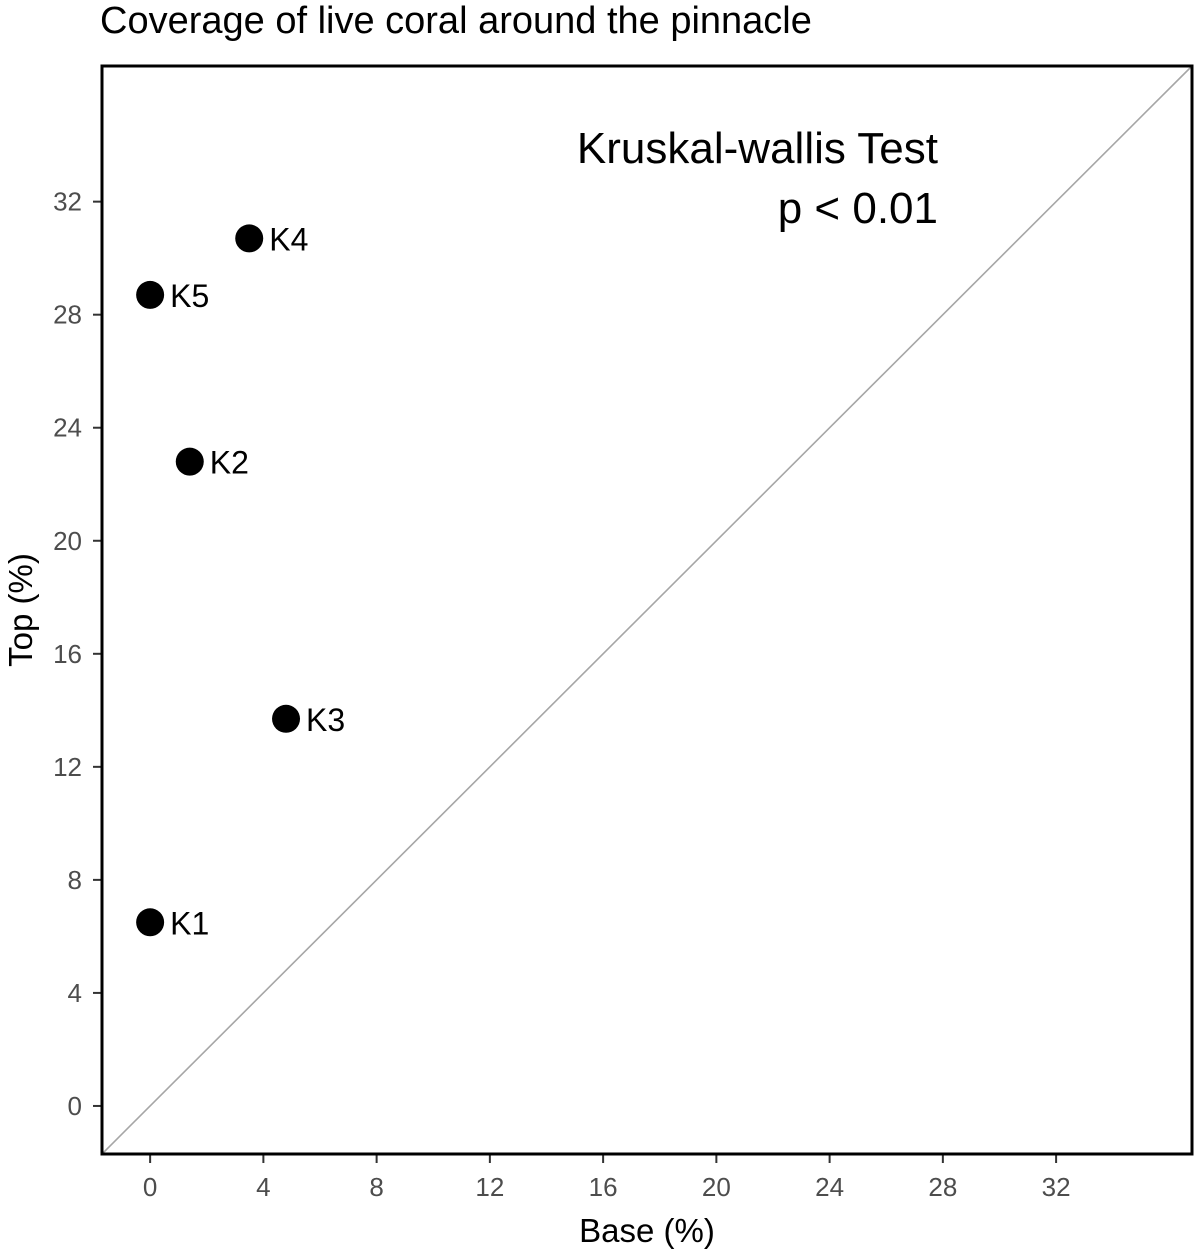  I want to click on annotation-test-name: Kruskal-wallis Test, so click(757, 148).